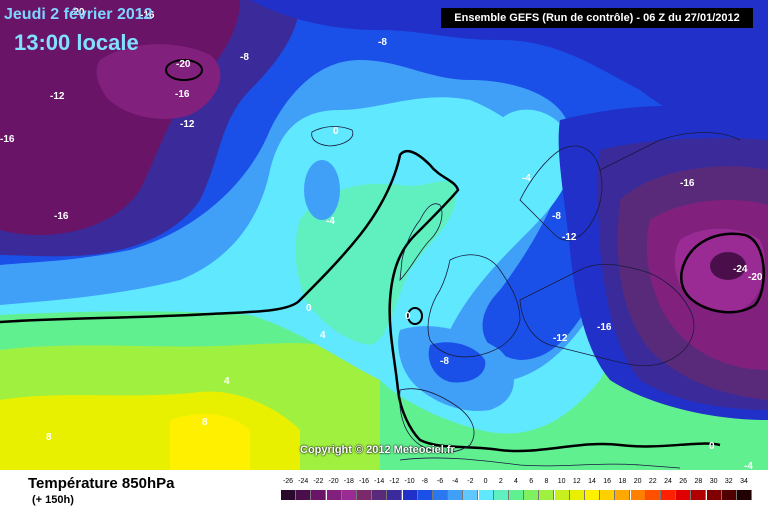  I want to click on scale-label: 30, so click(713, 481).